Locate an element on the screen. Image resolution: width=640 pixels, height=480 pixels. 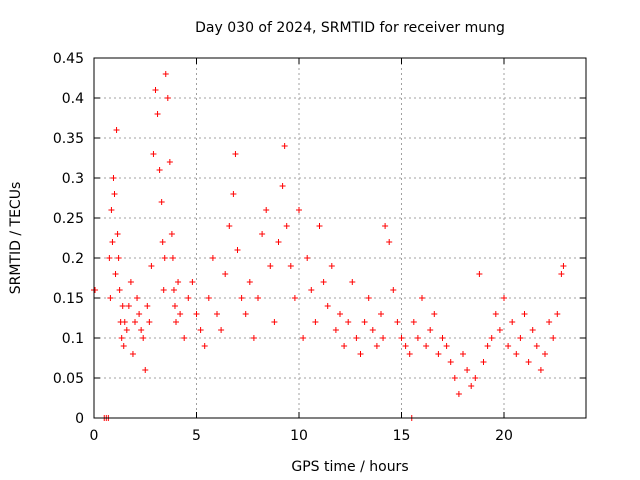
y-tick-label: 0.3 is located at coordinates (73, 179).